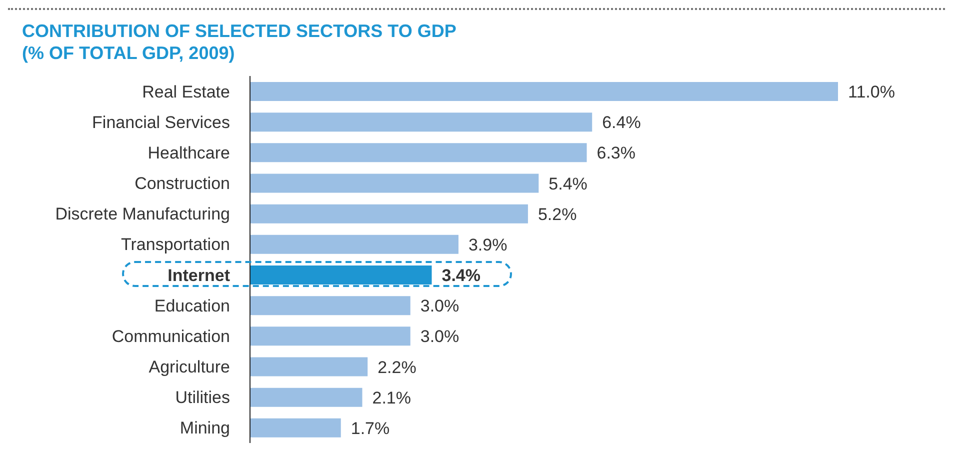  I want to click on y-tick-label: Construction, so click(182, 184).